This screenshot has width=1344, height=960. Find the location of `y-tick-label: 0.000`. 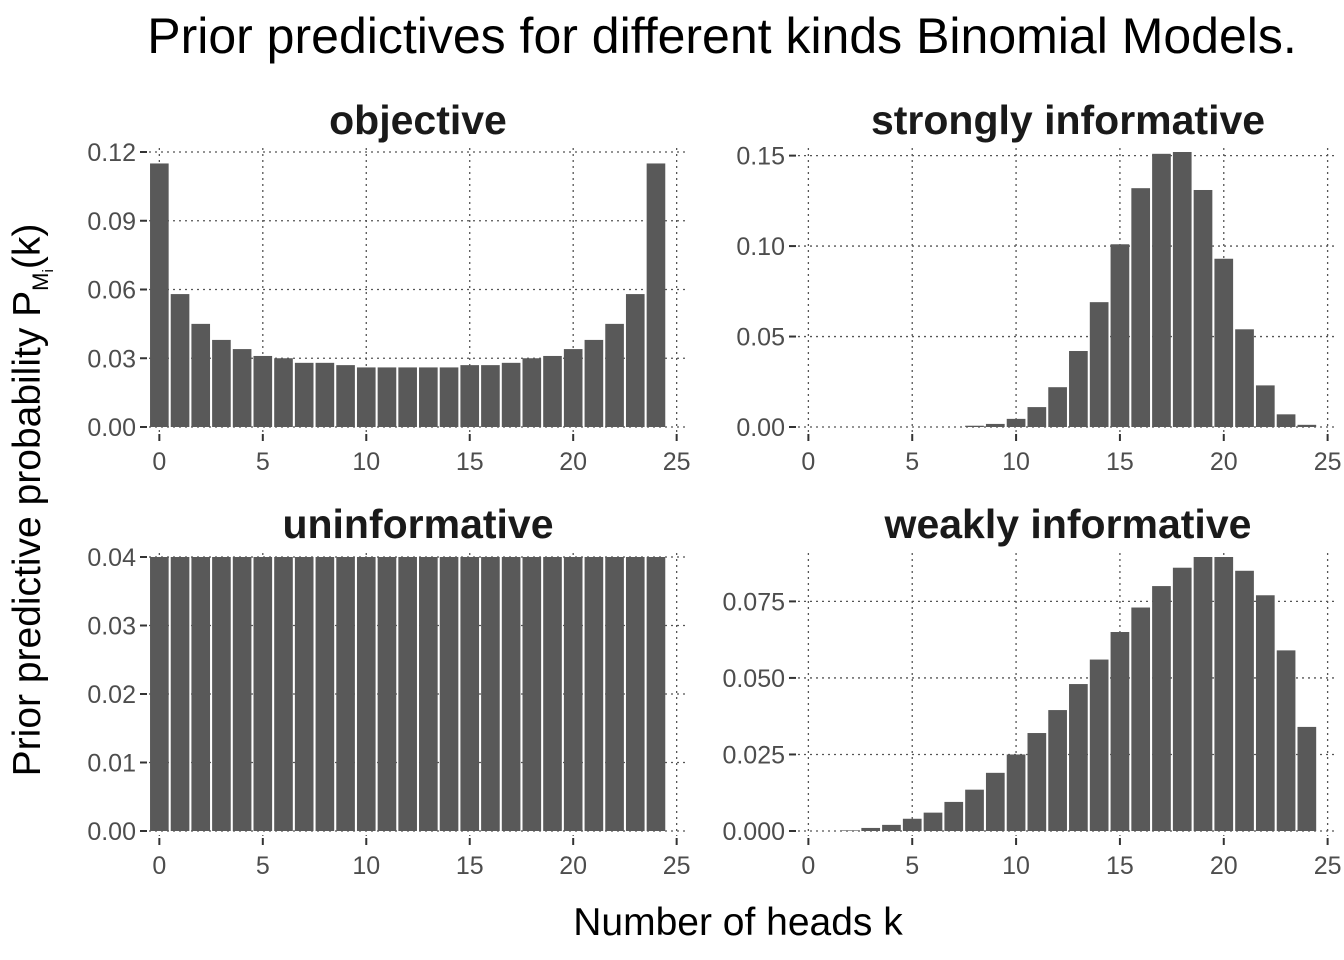

y-tick-label: 0.000 is located at coordinates (753, 832).